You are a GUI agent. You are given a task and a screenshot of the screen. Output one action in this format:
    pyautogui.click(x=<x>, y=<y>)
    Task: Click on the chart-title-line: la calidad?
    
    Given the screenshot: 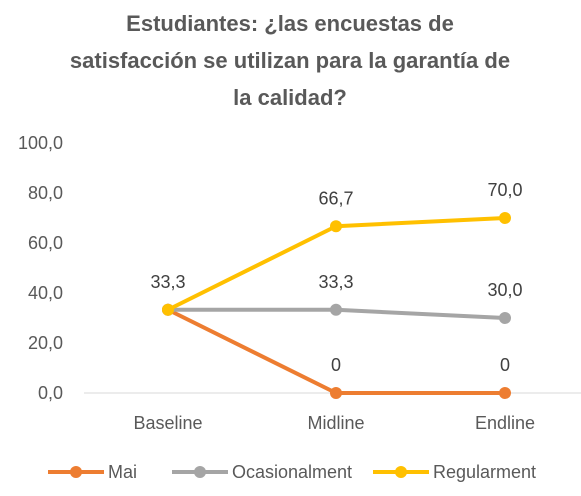 What is the action you would take?
    pyautogui.click(x=290, y=97)
    